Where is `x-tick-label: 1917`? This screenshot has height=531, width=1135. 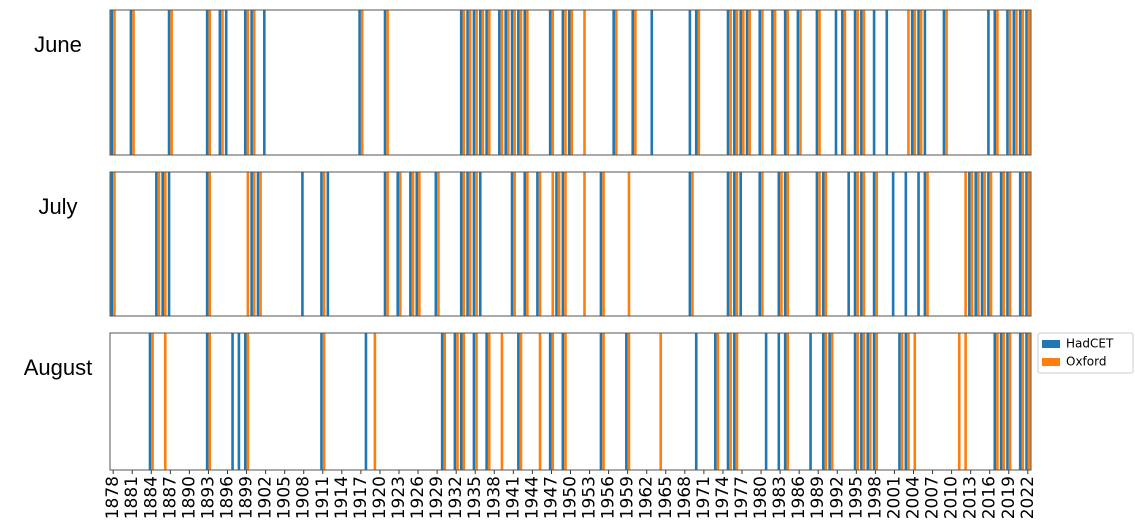 x-tick-label: 1917 is located at coordinates (361, 497).